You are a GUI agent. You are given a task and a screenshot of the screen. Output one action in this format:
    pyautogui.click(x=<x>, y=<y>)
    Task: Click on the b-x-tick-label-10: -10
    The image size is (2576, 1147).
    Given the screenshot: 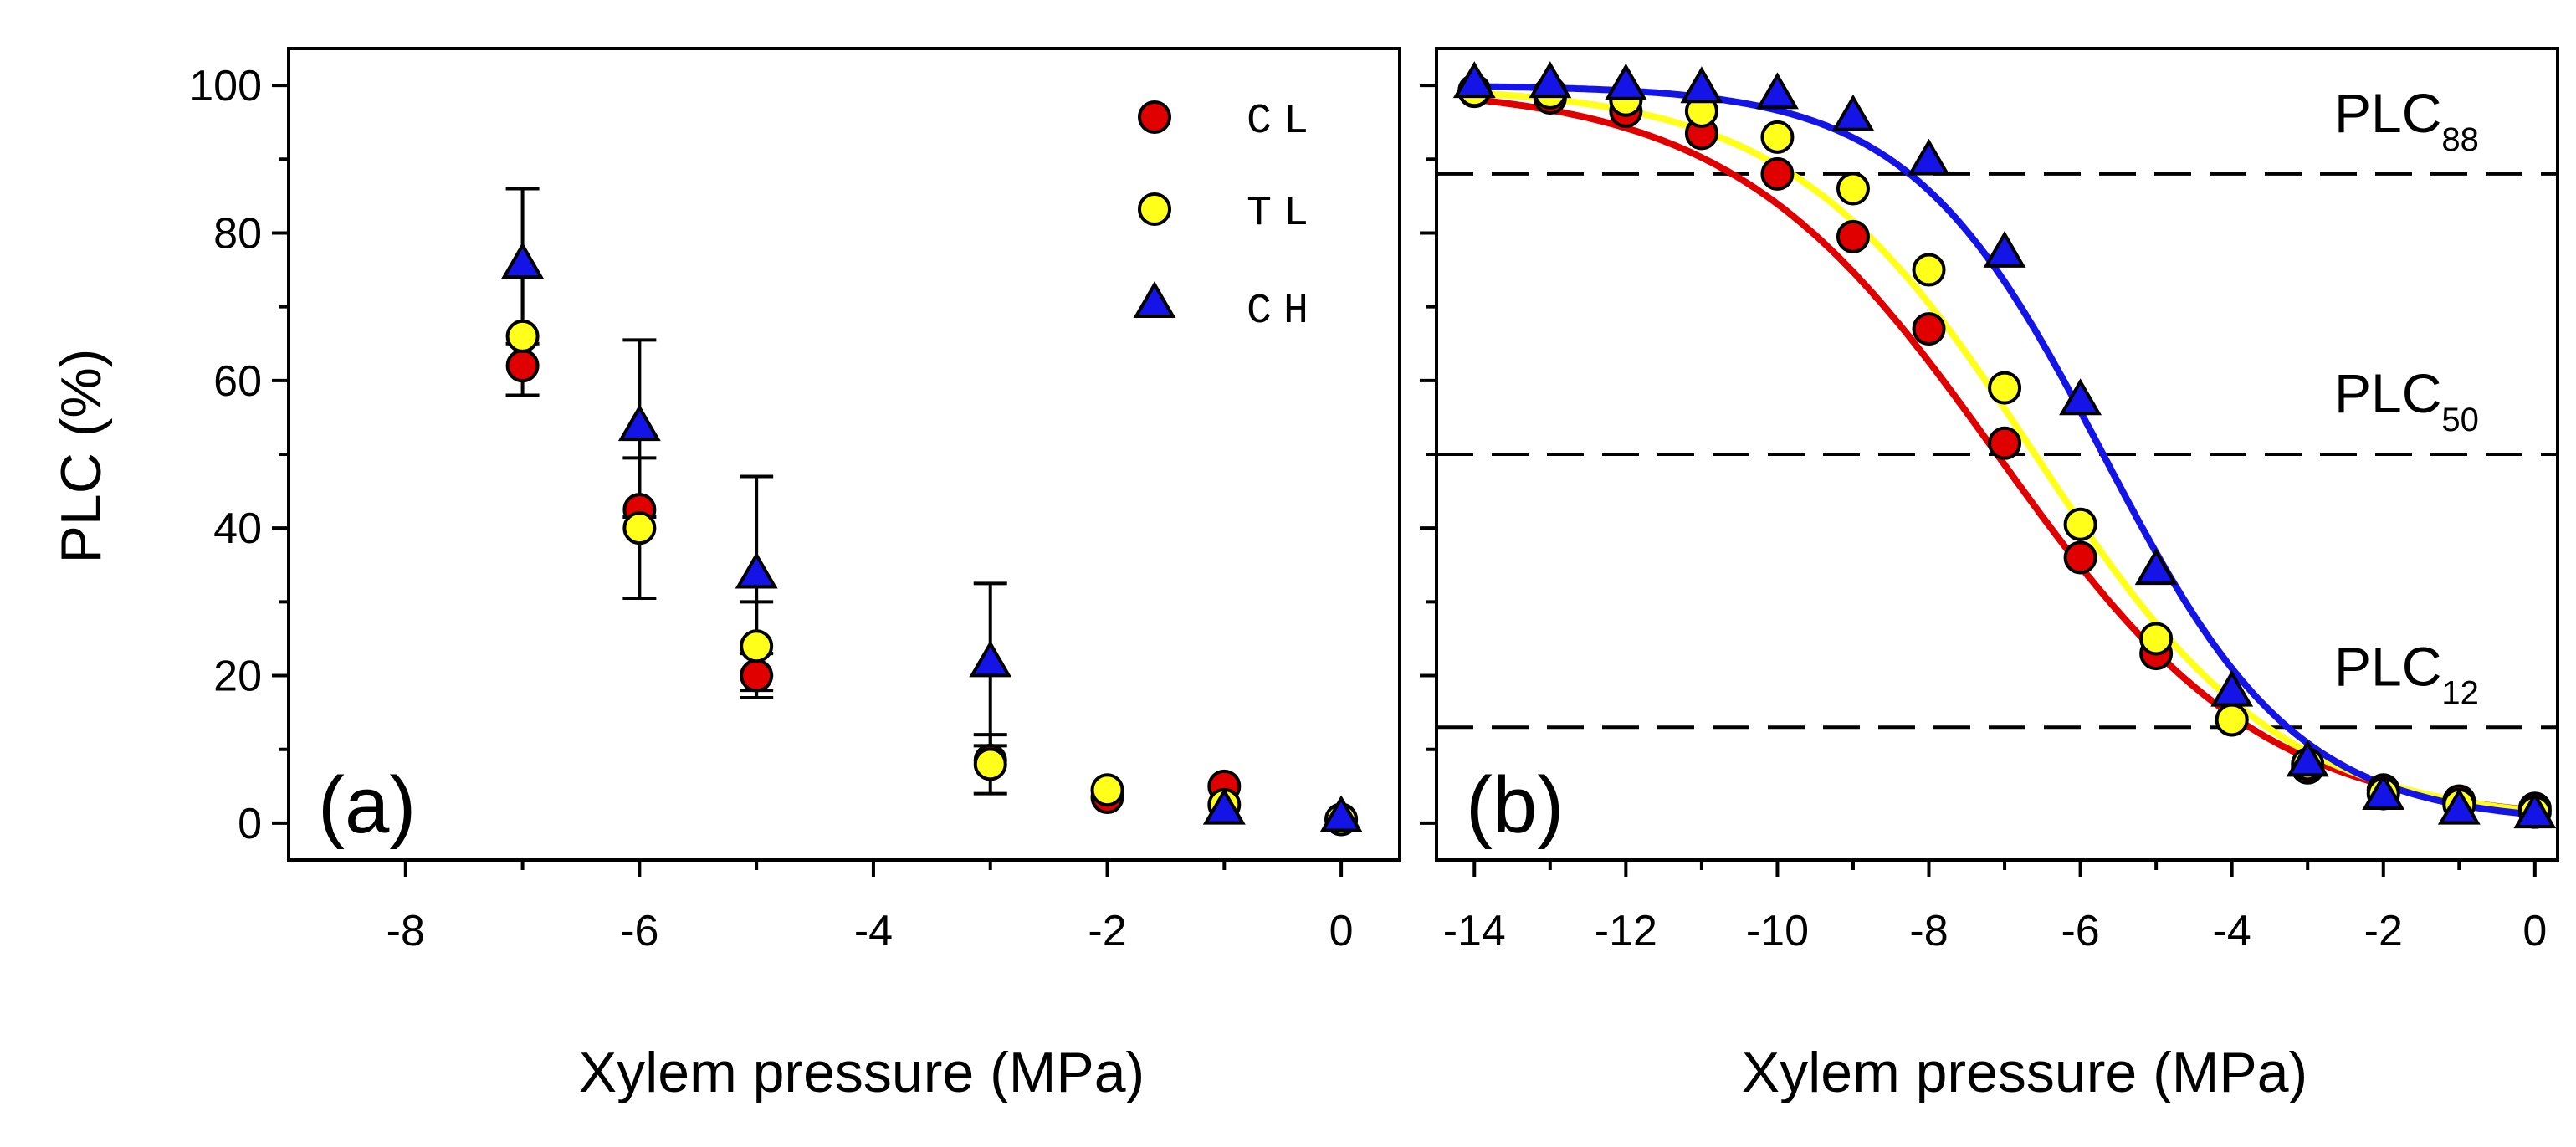 What is the action you would take?
    pyautogui.click(x=1777, y=931)
    